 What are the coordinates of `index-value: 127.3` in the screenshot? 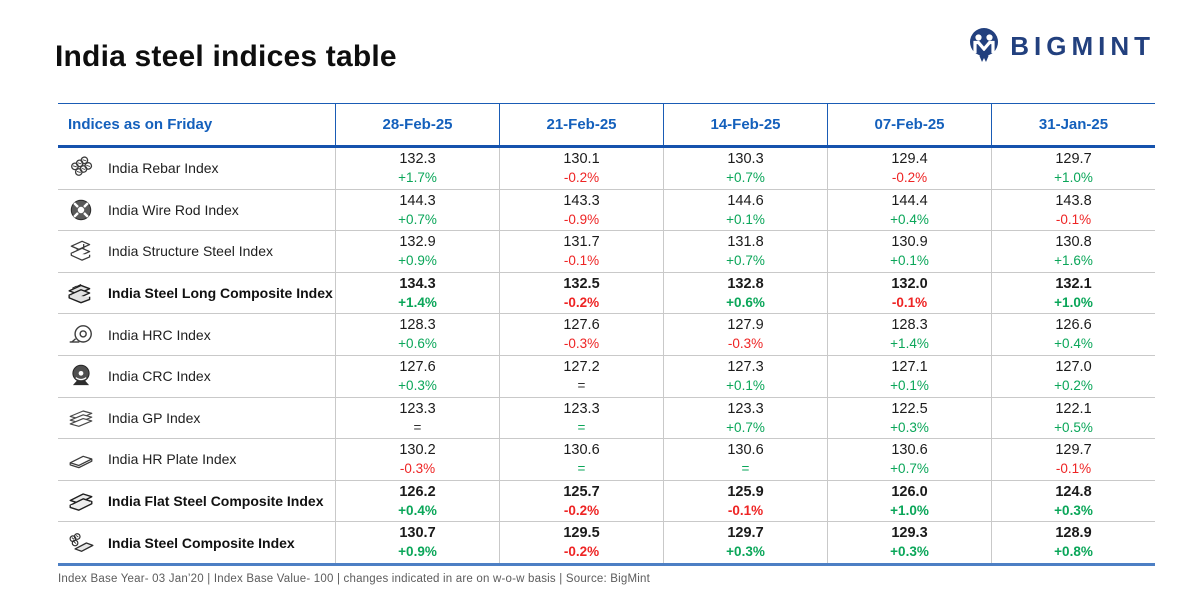 It's located at (745, 367).